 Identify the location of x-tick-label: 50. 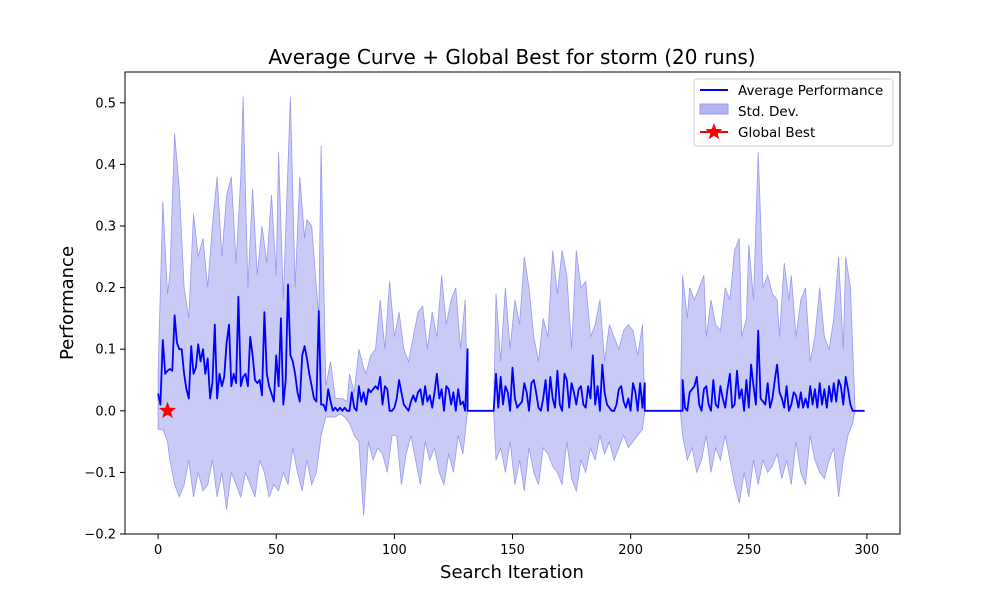
(276, 550).